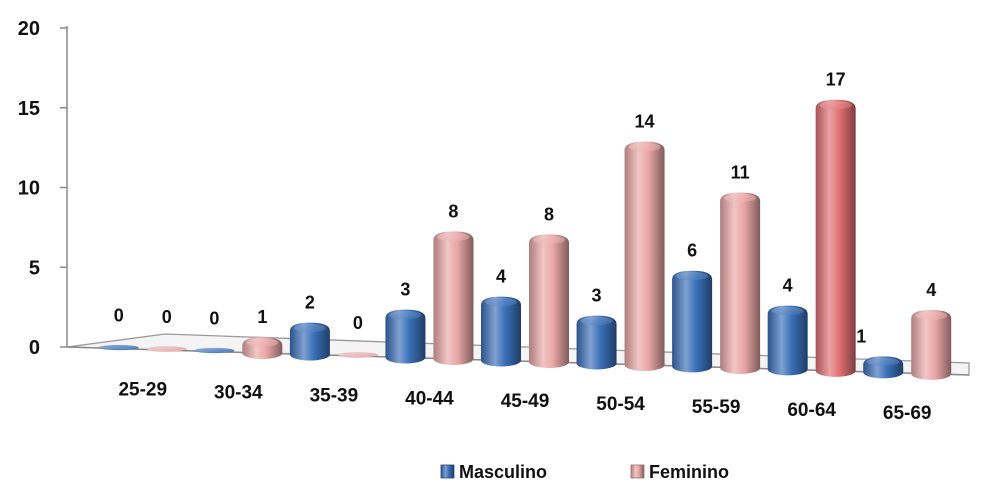 The height and width of the screenshot is (494, 986). Describe the element at coordinates (334, 395) in the screenshot. I see `x-tick-label: 35-39` at that location.